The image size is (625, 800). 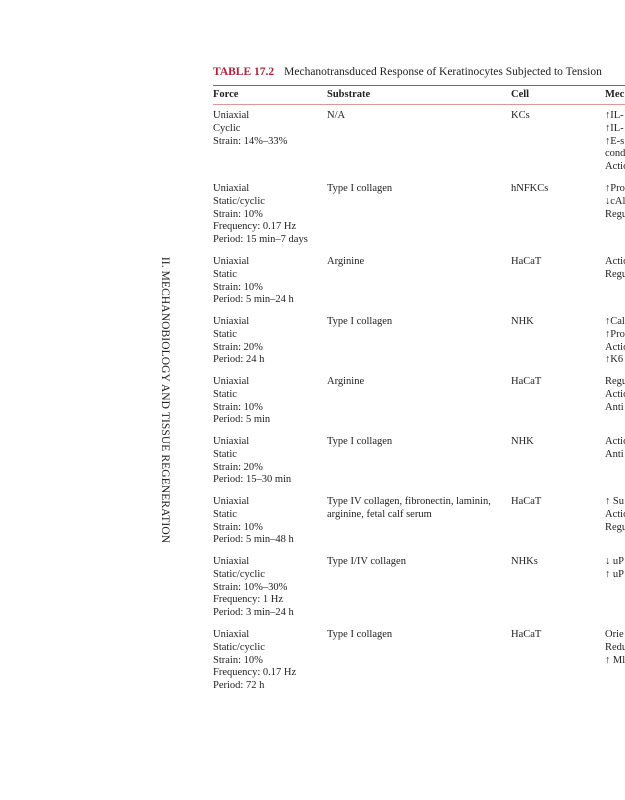 What do you see at coordinates (615, 449) in the screenshot?
I see `mechanism-cell: ActioAnti` at bounding box center [615, 449].